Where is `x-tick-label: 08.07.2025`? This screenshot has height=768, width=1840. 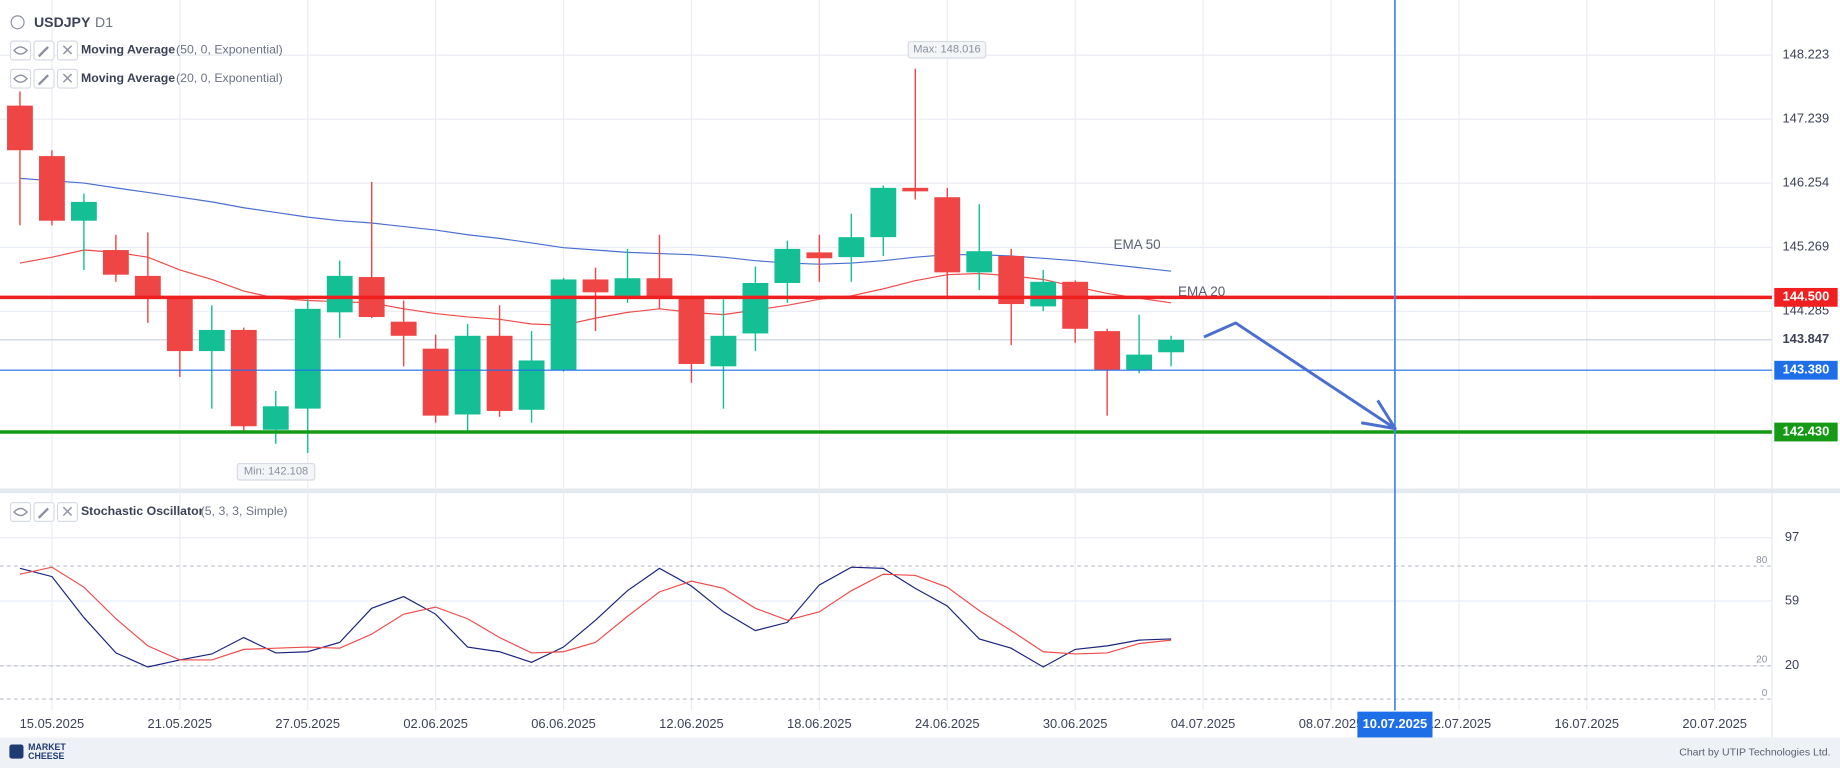
x-tick-label: 08.07.2025 is located at coordinates (1331, 723).